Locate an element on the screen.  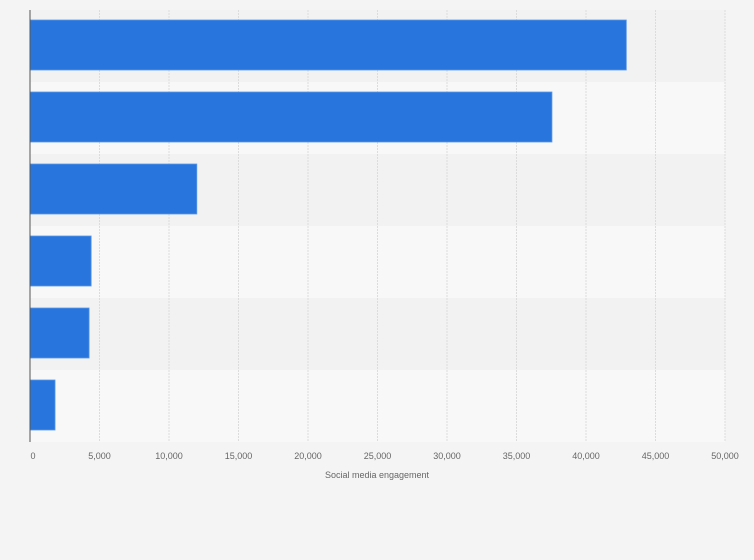
x-tick-label: 35,000 is located at coordinates (517, 456).